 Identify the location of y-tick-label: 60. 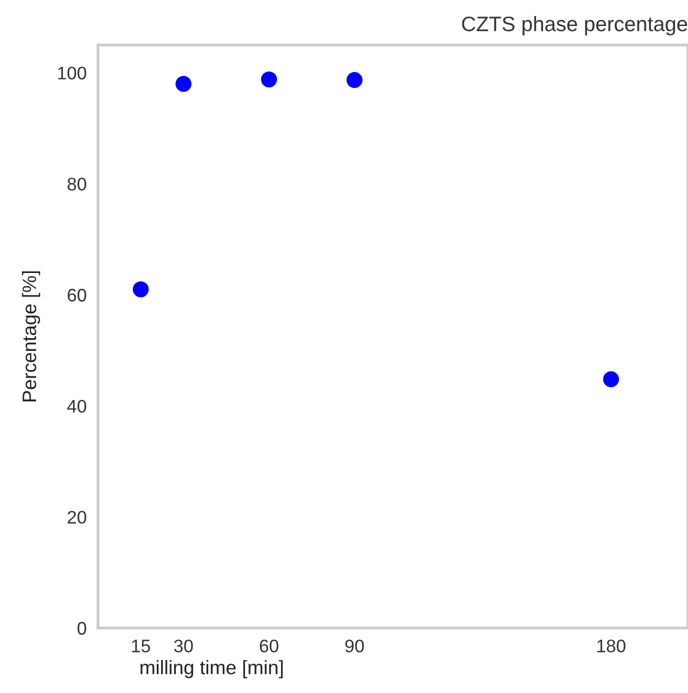
(77, 295).